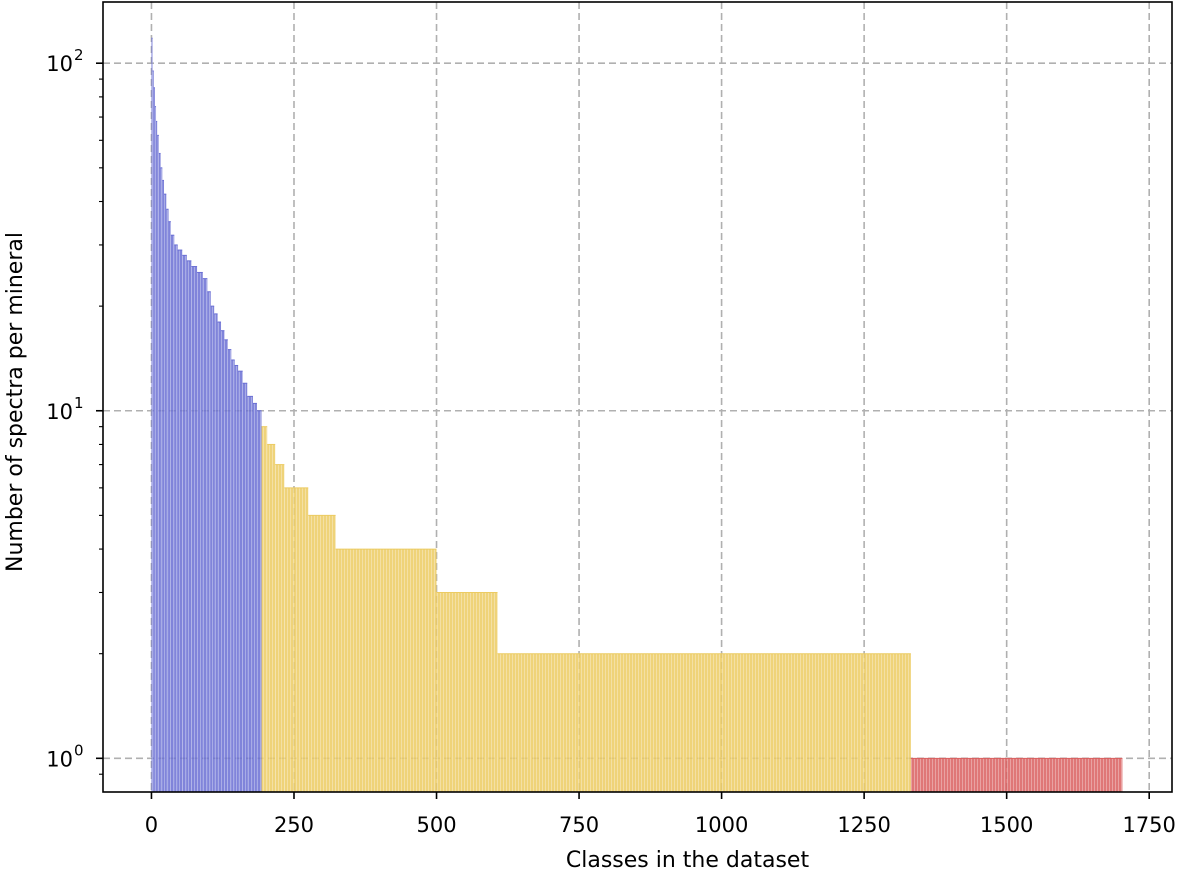 This screenshot has width=1181, height=870. What do you see at coordinates (863, 825) in the screenshot?
I see `x-tick-label: 1250` at bounding box center [863, 825].